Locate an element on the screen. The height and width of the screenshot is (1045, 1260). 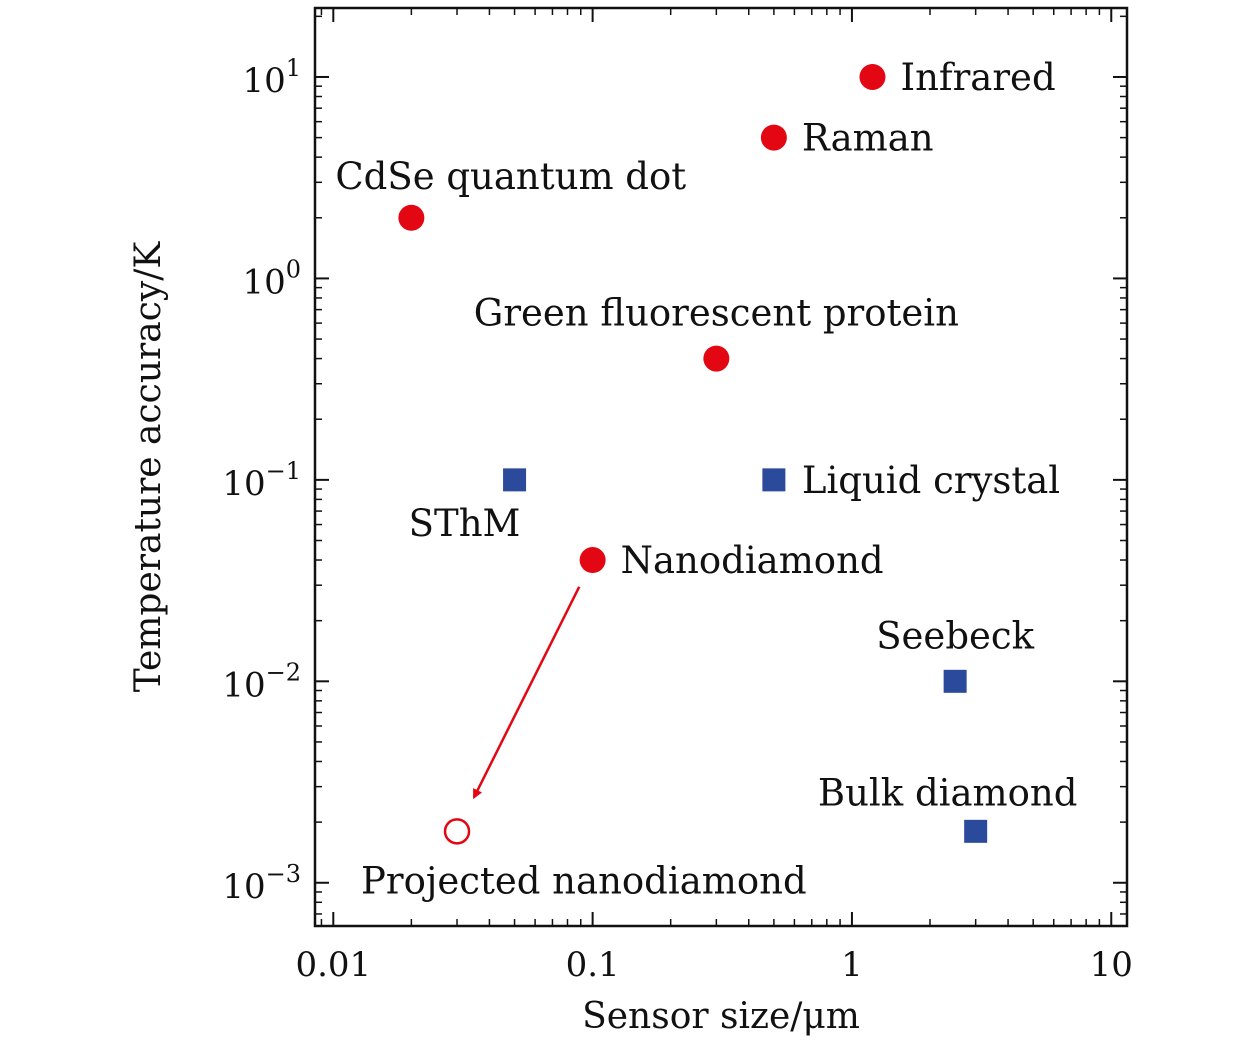
y-tick-label: 10⁻² is located at coordinates (261, 681).